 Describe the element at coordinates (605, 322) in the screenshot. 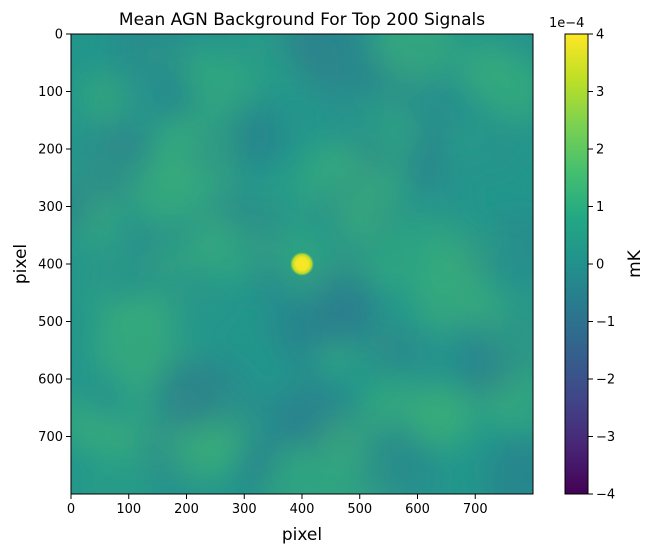

I see `colorbar-tick-label: −1` at that location.